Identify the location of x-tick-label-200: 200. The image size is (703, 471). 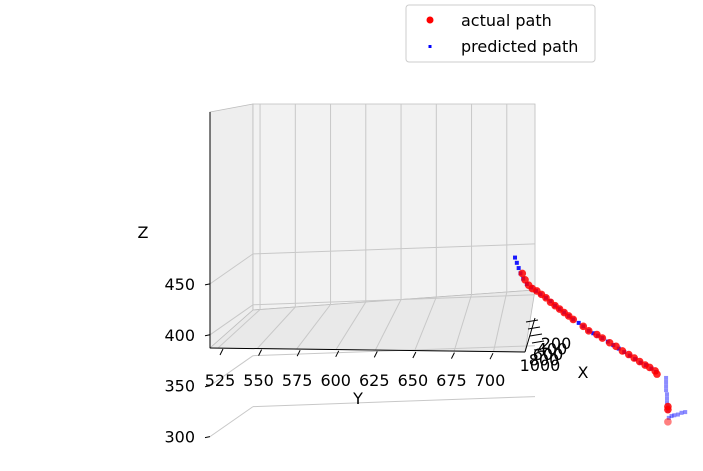
(556, 343).